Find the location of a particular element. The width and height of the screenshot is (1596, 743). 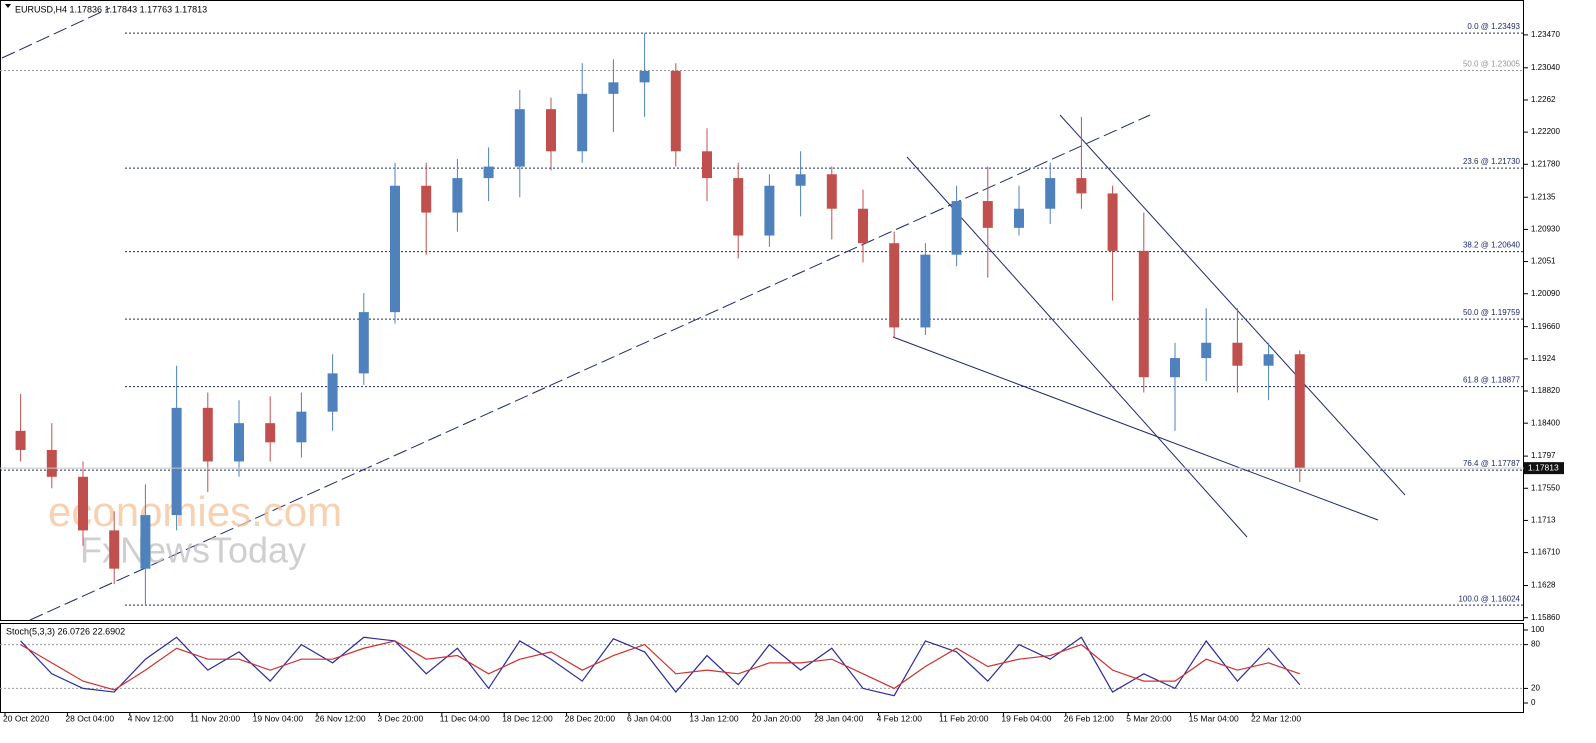

y-tick-label: 1.15860 is located at coordinates (1545, 617).